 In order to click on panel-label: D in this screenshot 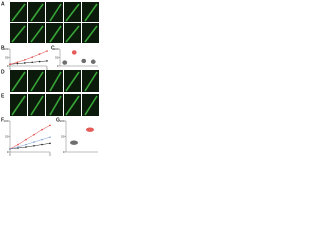, I will do `click(3, 72)`.